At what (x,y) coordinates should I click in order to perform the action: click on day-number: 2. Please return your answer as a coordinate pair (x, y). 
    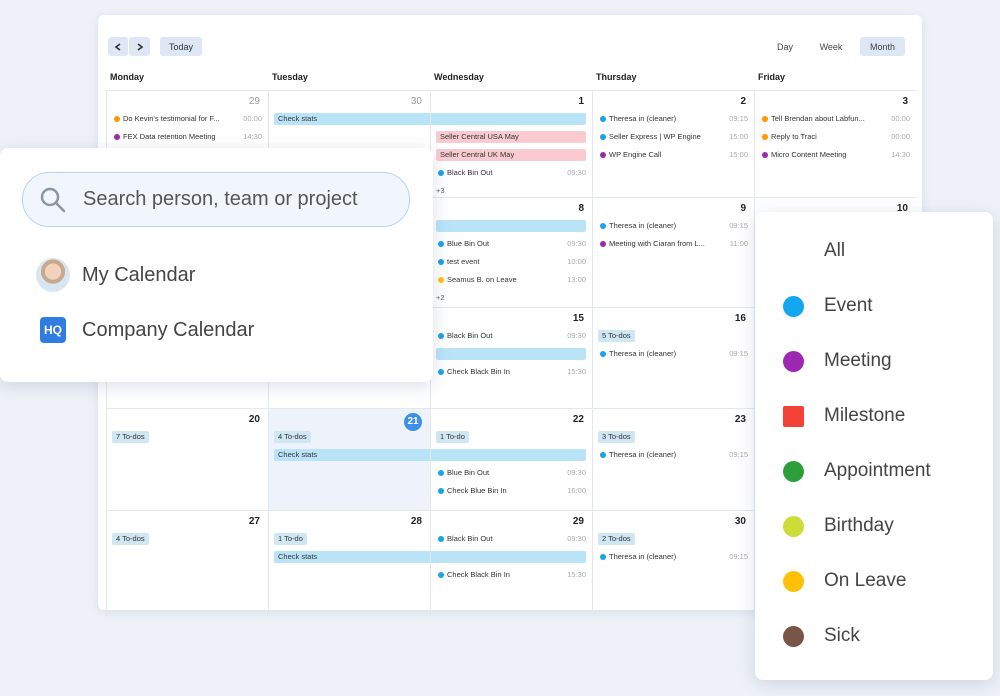
    Looking at the image, I should click on (743, 101).